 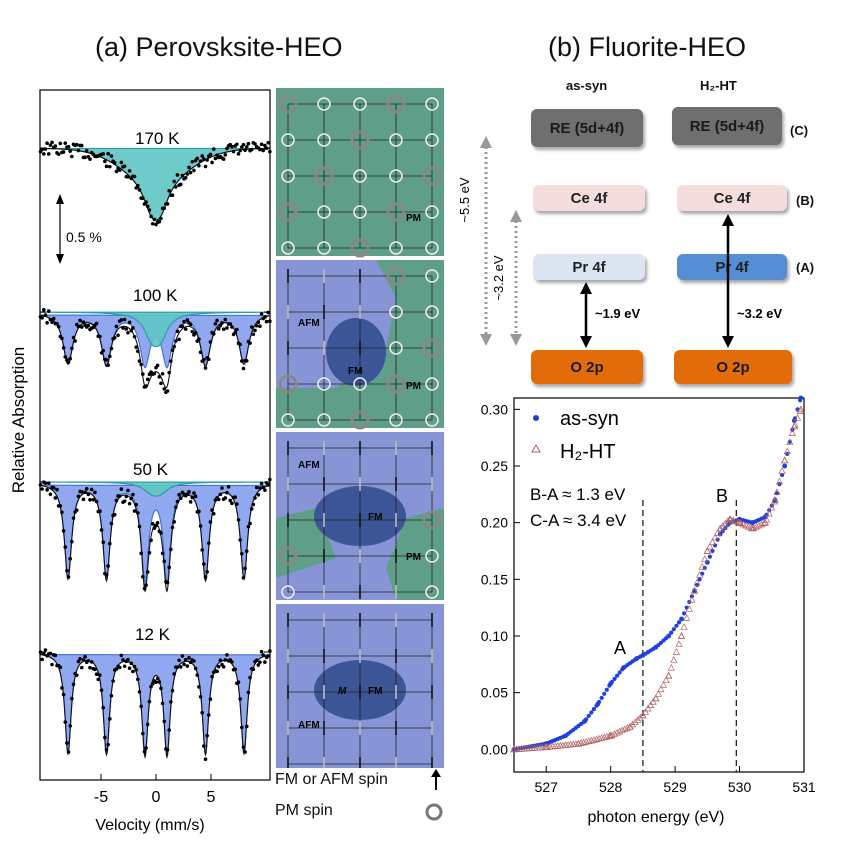 What do you see at coordinates (620, 648) in the screenshot?
I see `annotation-a: A` at bounding box center [620, 648].